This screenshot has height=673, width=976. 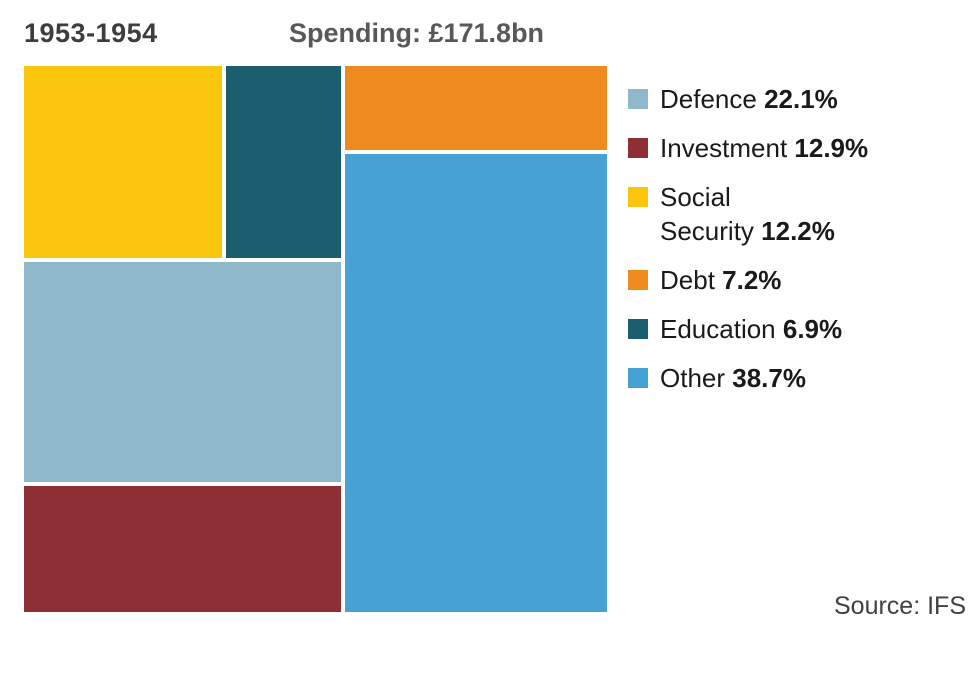 What do you see at coordinates (900, 606) in the screenshot?
I see `source-label: Source: IFS` at bounding box center [900, 606].